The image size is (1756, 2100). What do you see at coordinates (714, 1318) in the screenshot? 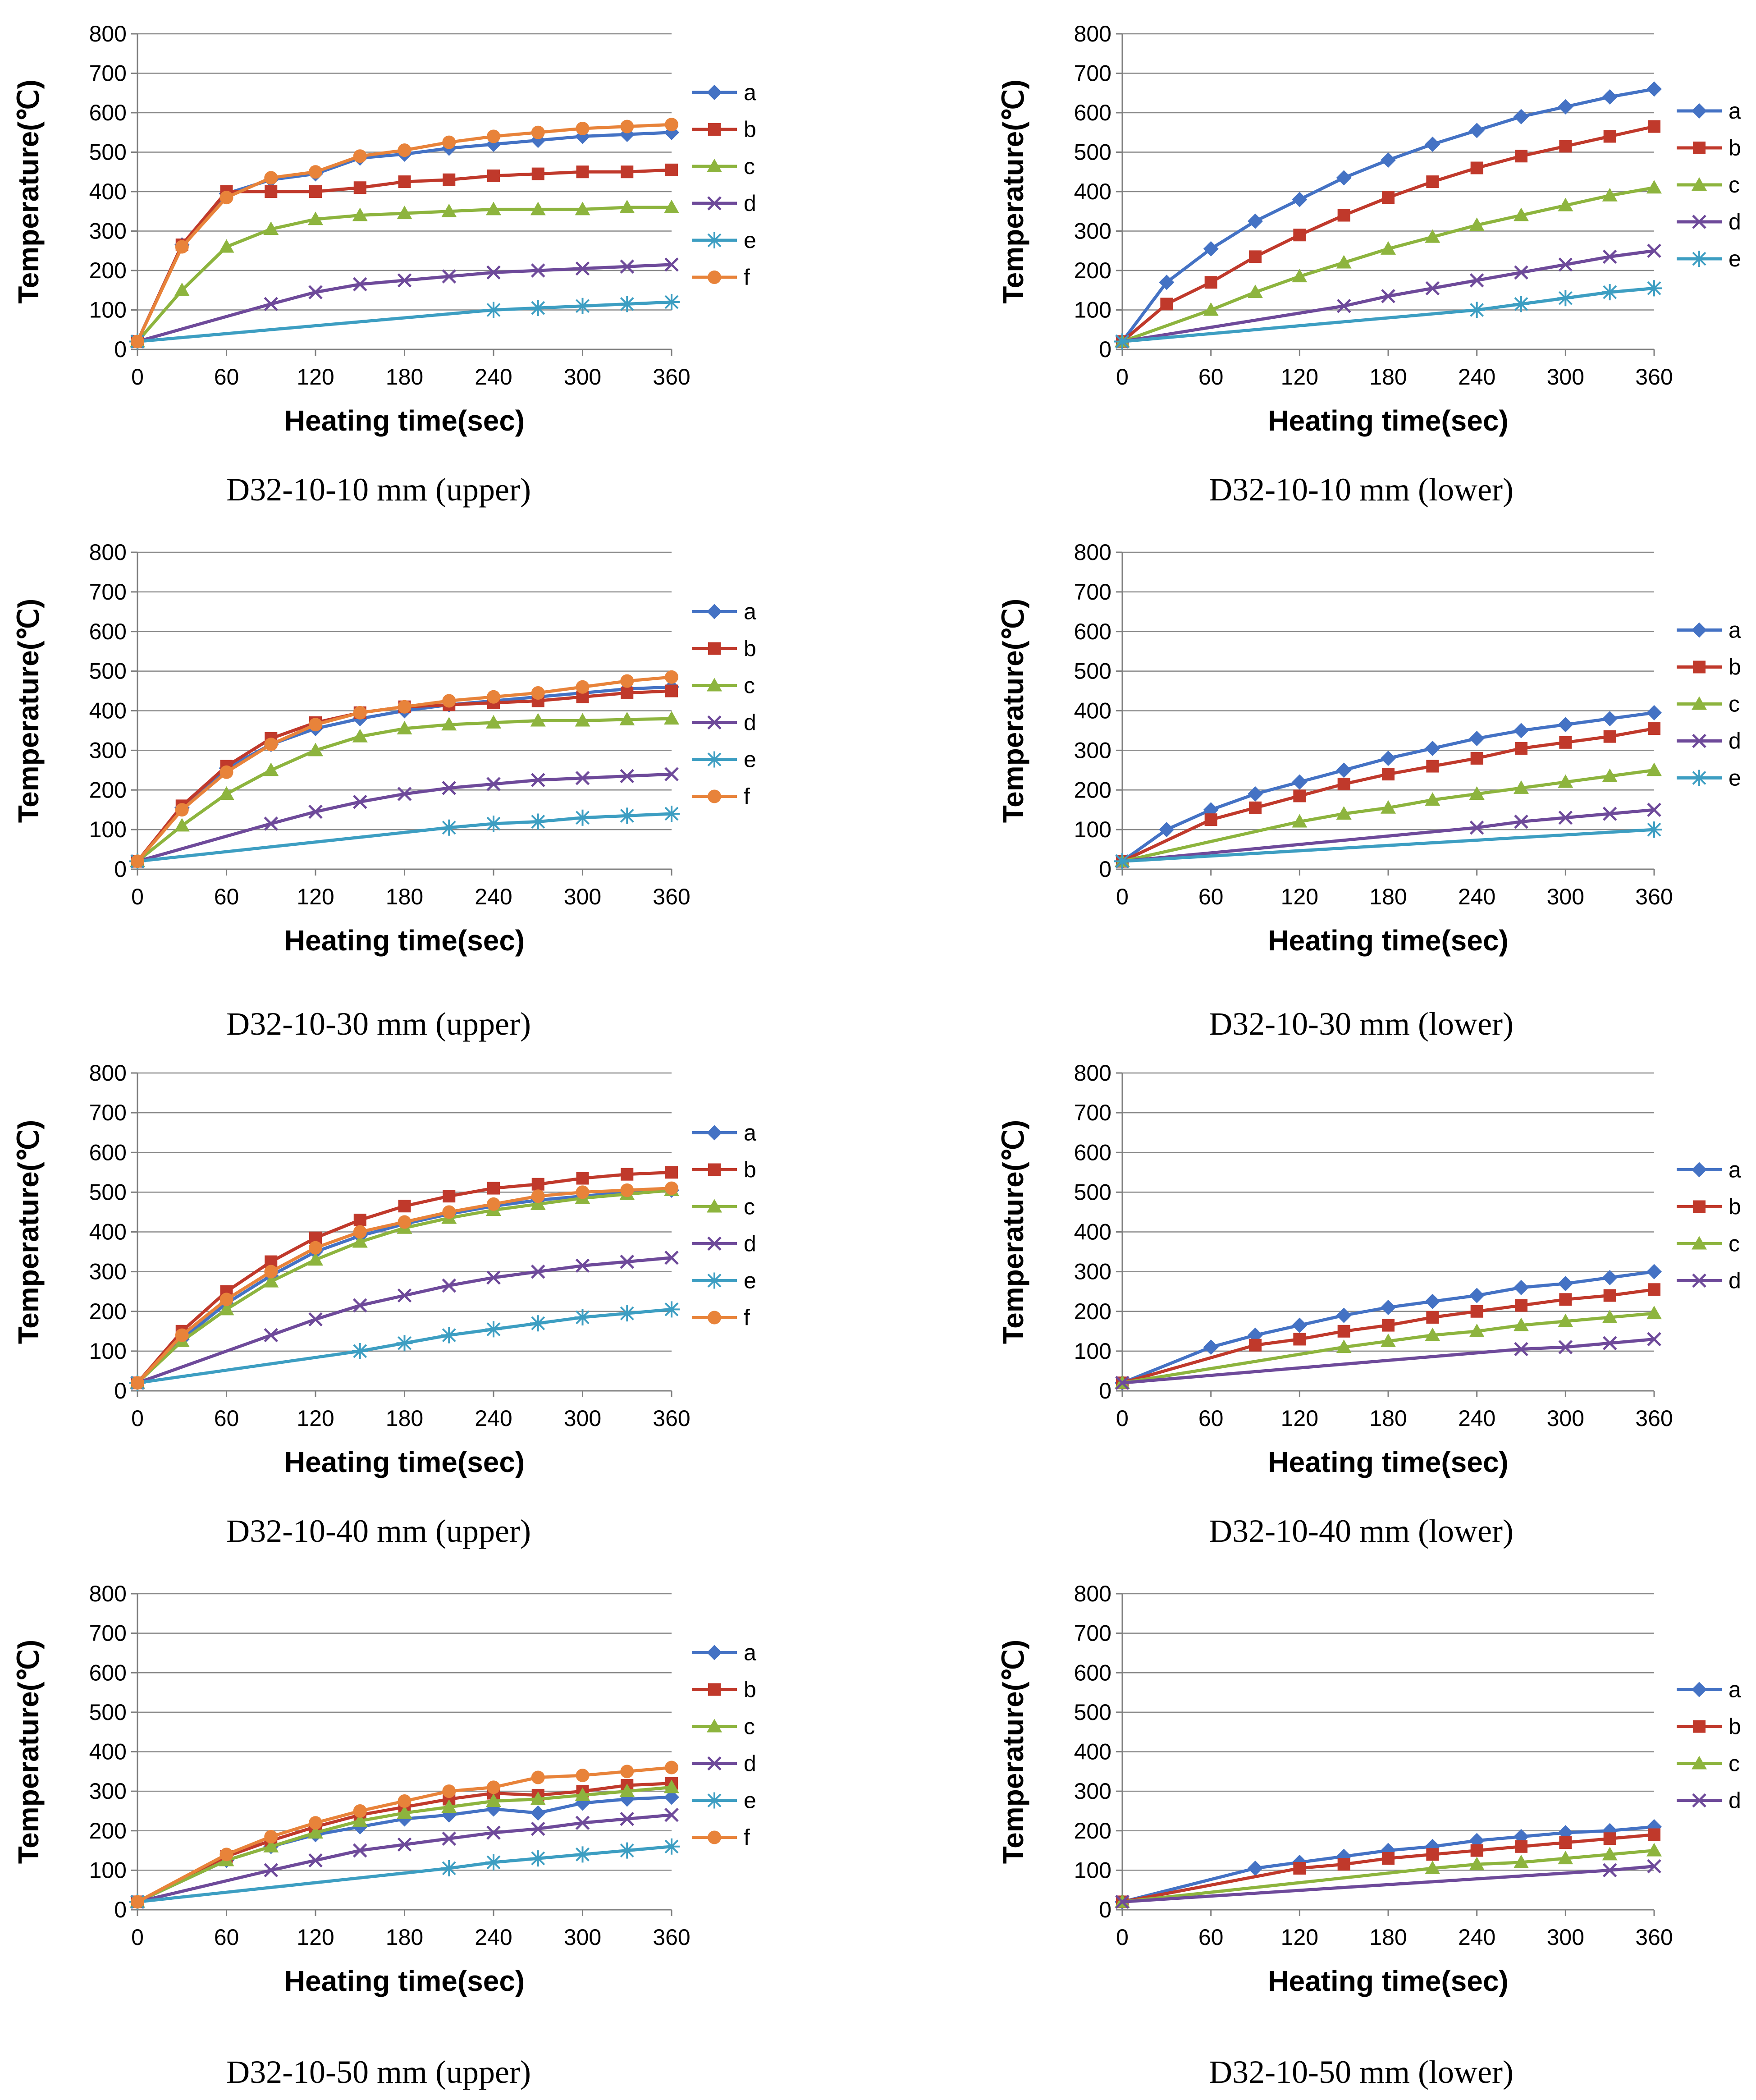
I see `legend-marker-f` at bounding box center [714, 1318].